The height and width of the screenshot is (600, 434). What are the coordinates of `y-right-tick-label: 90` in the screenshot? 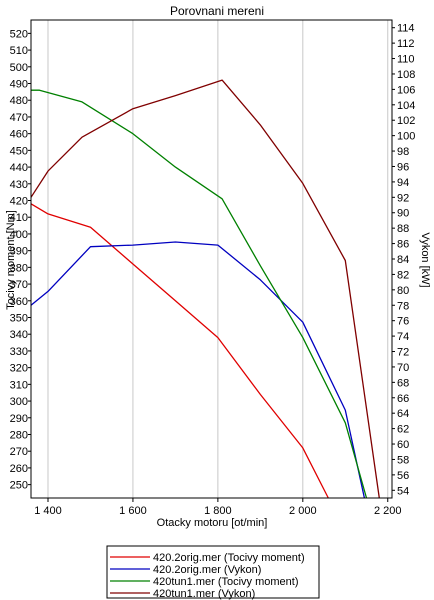 It's located at (403, 214).